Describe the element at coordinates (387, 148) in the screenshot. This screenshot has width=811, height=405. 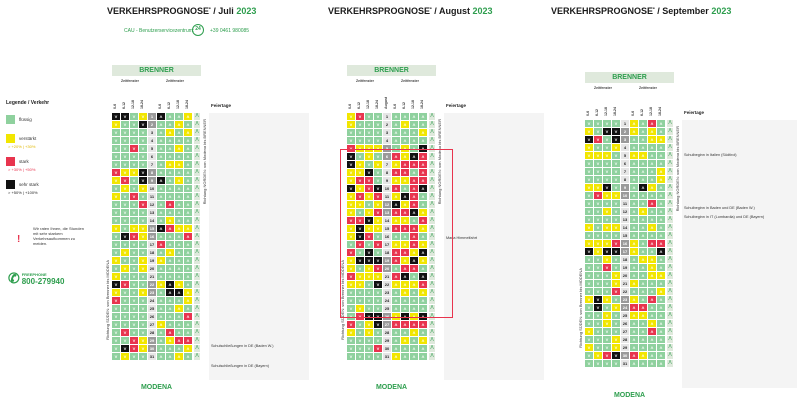
I see `day-number: 5` at that location.